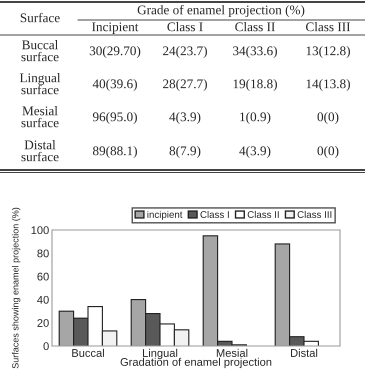 This screenshot has width=365, height=375. I want to click on text: Class II, so click(255, 27).